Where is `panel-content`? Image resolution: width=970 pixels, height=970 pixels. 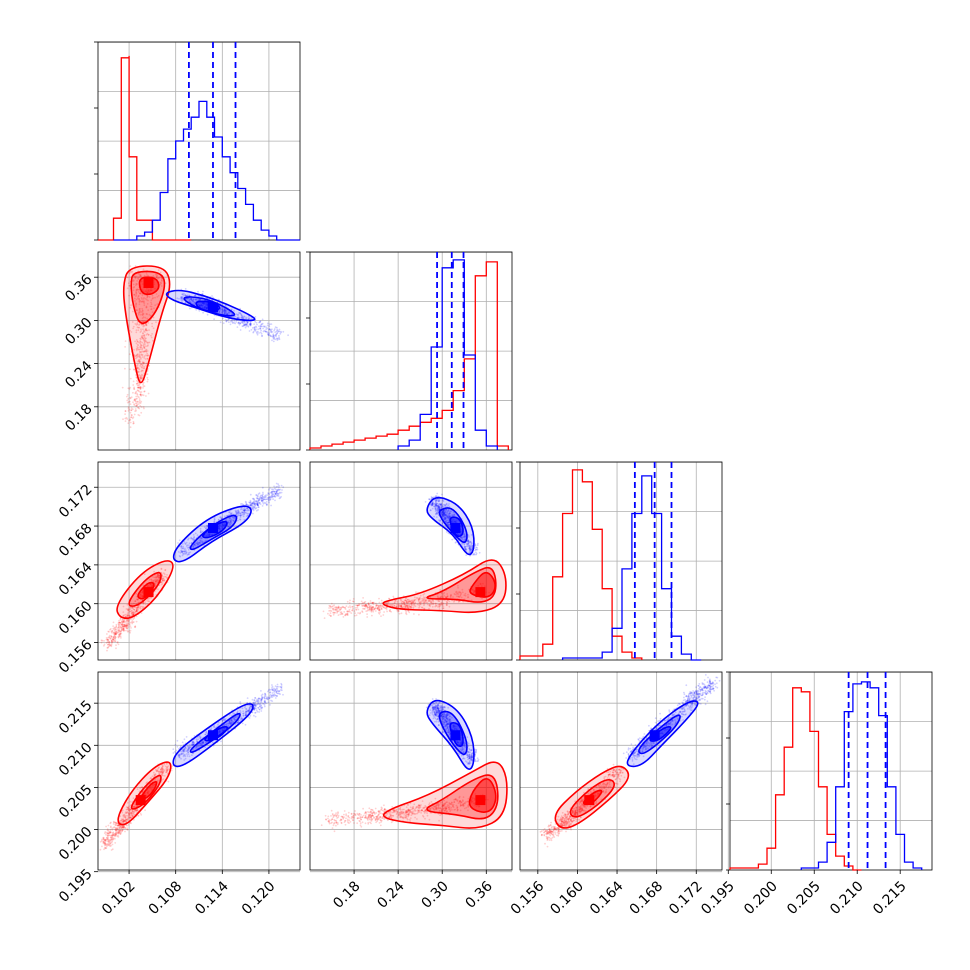 panel-content is located at coordinates (192, 567).